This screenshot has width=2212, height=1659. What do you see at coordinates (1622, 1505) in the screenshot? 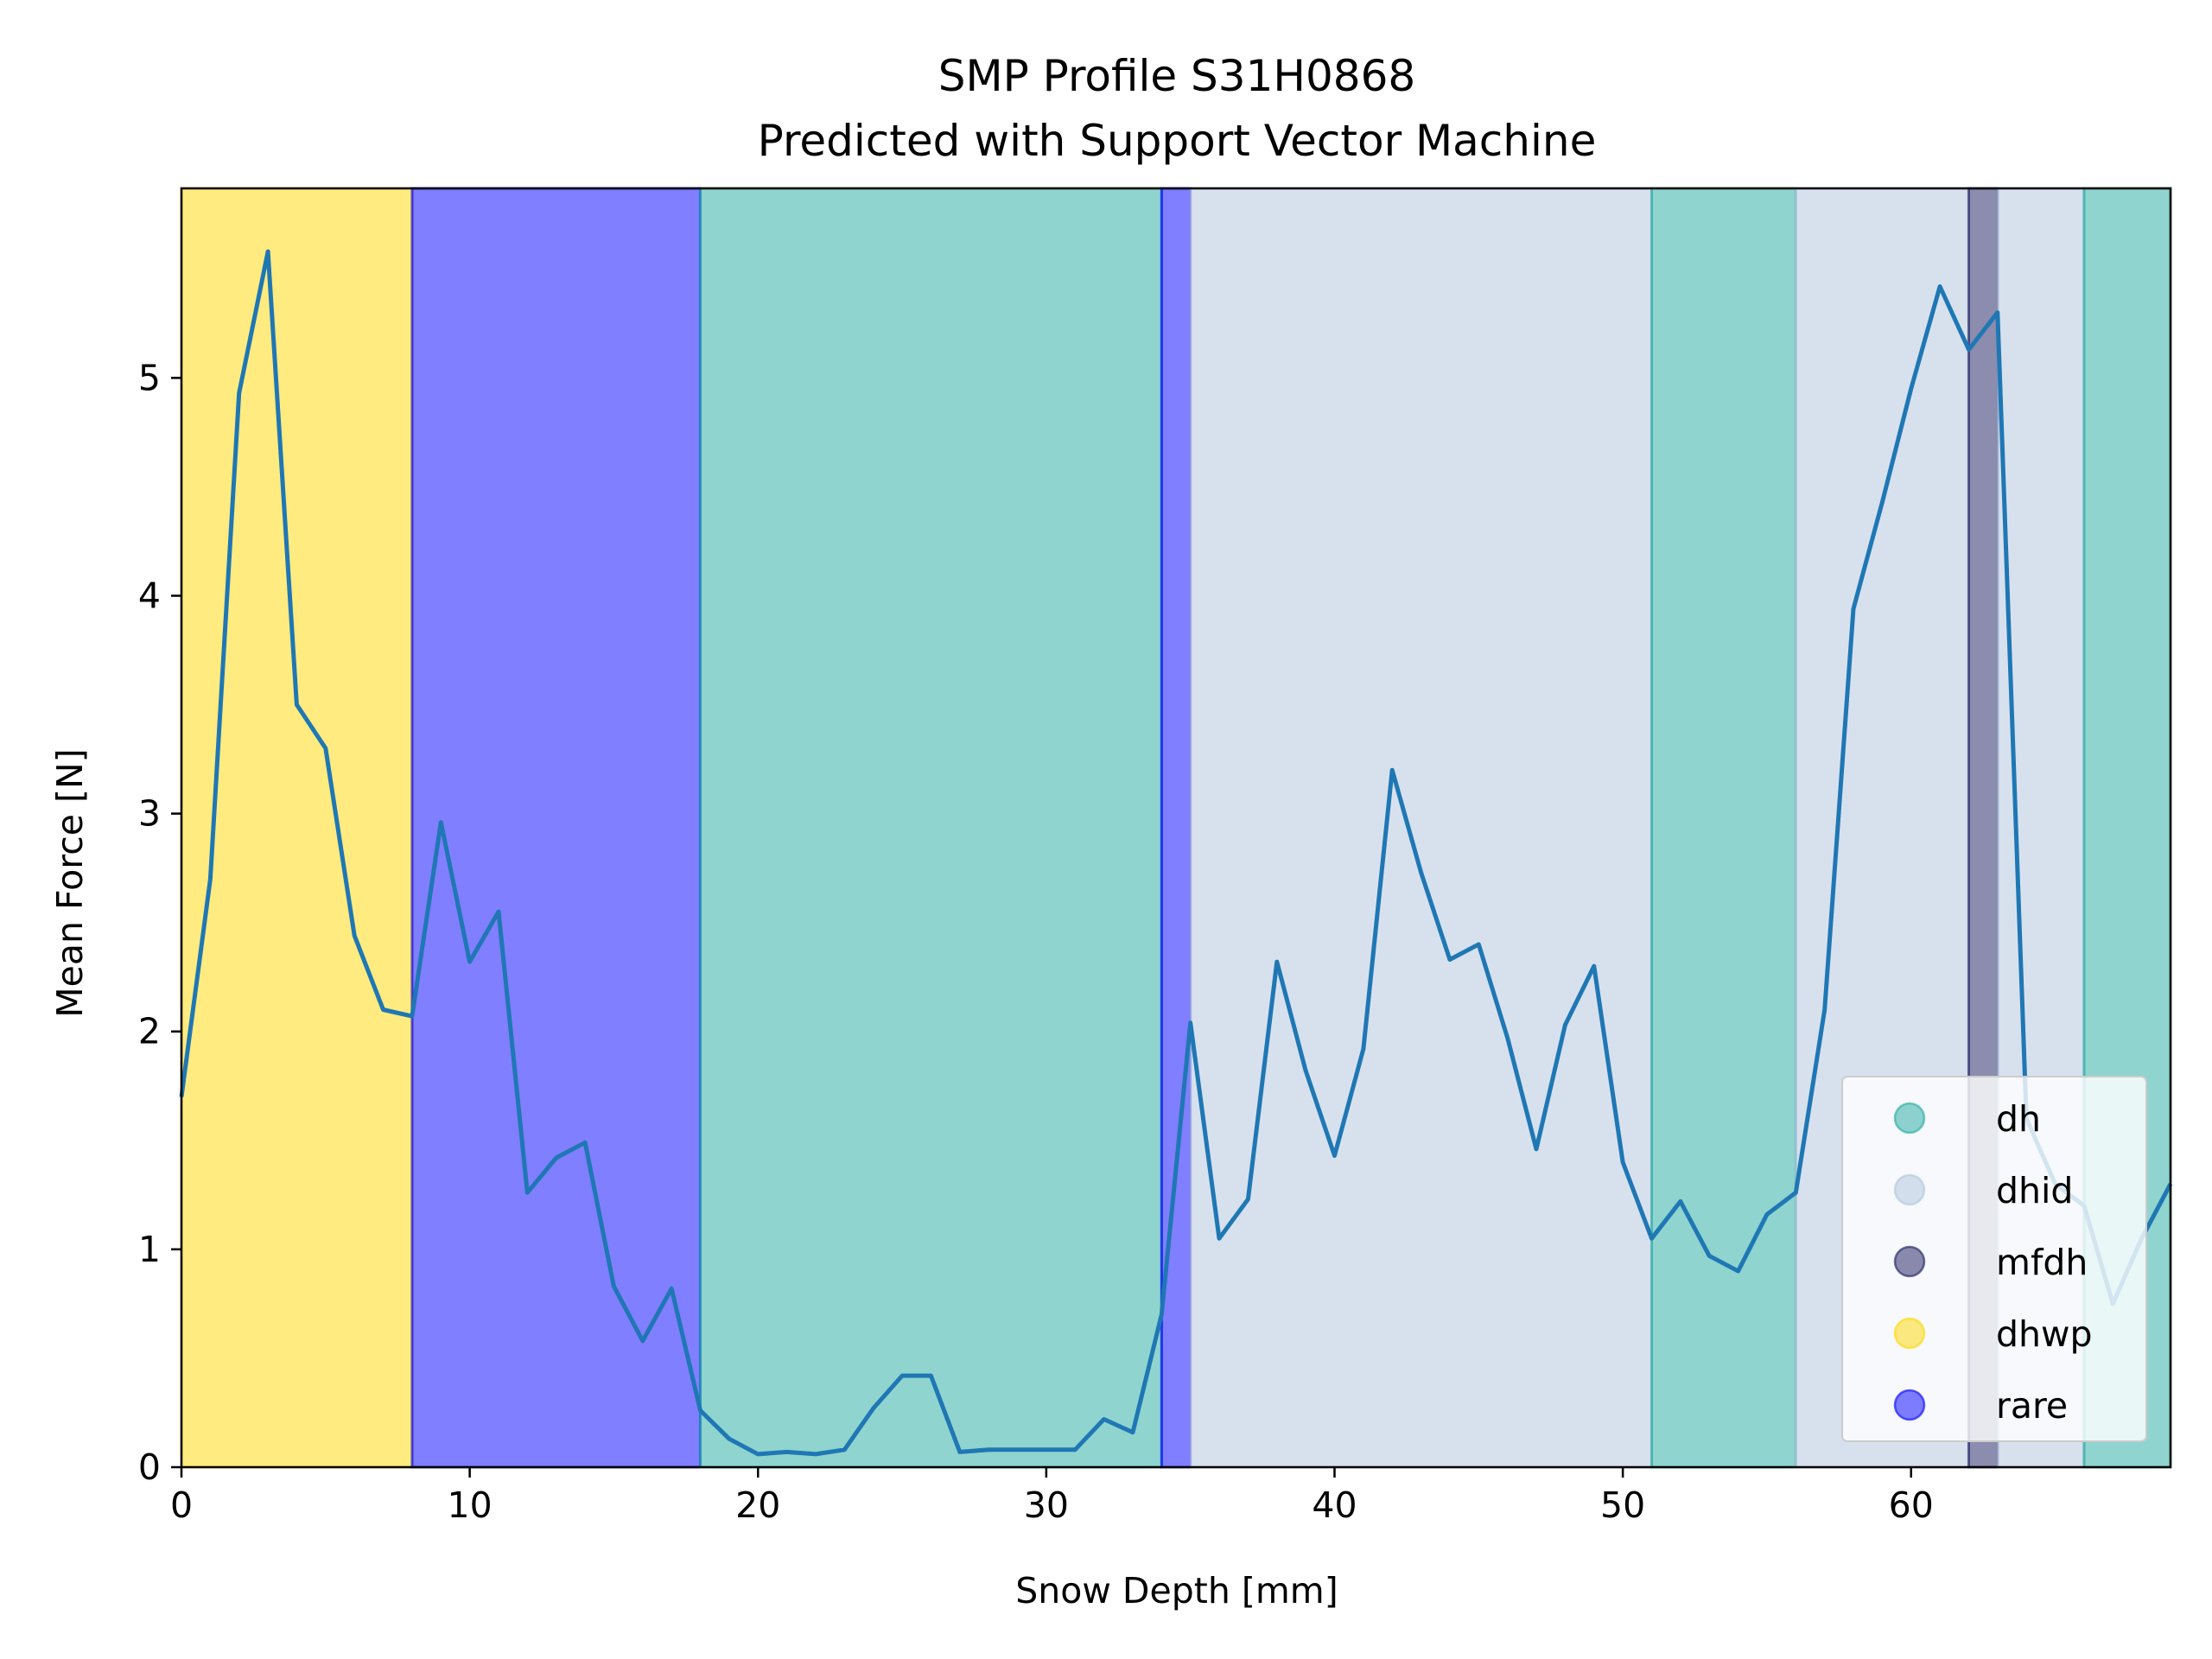
I see `x-tick-label: 50` at bounding box center [1622, 1505].